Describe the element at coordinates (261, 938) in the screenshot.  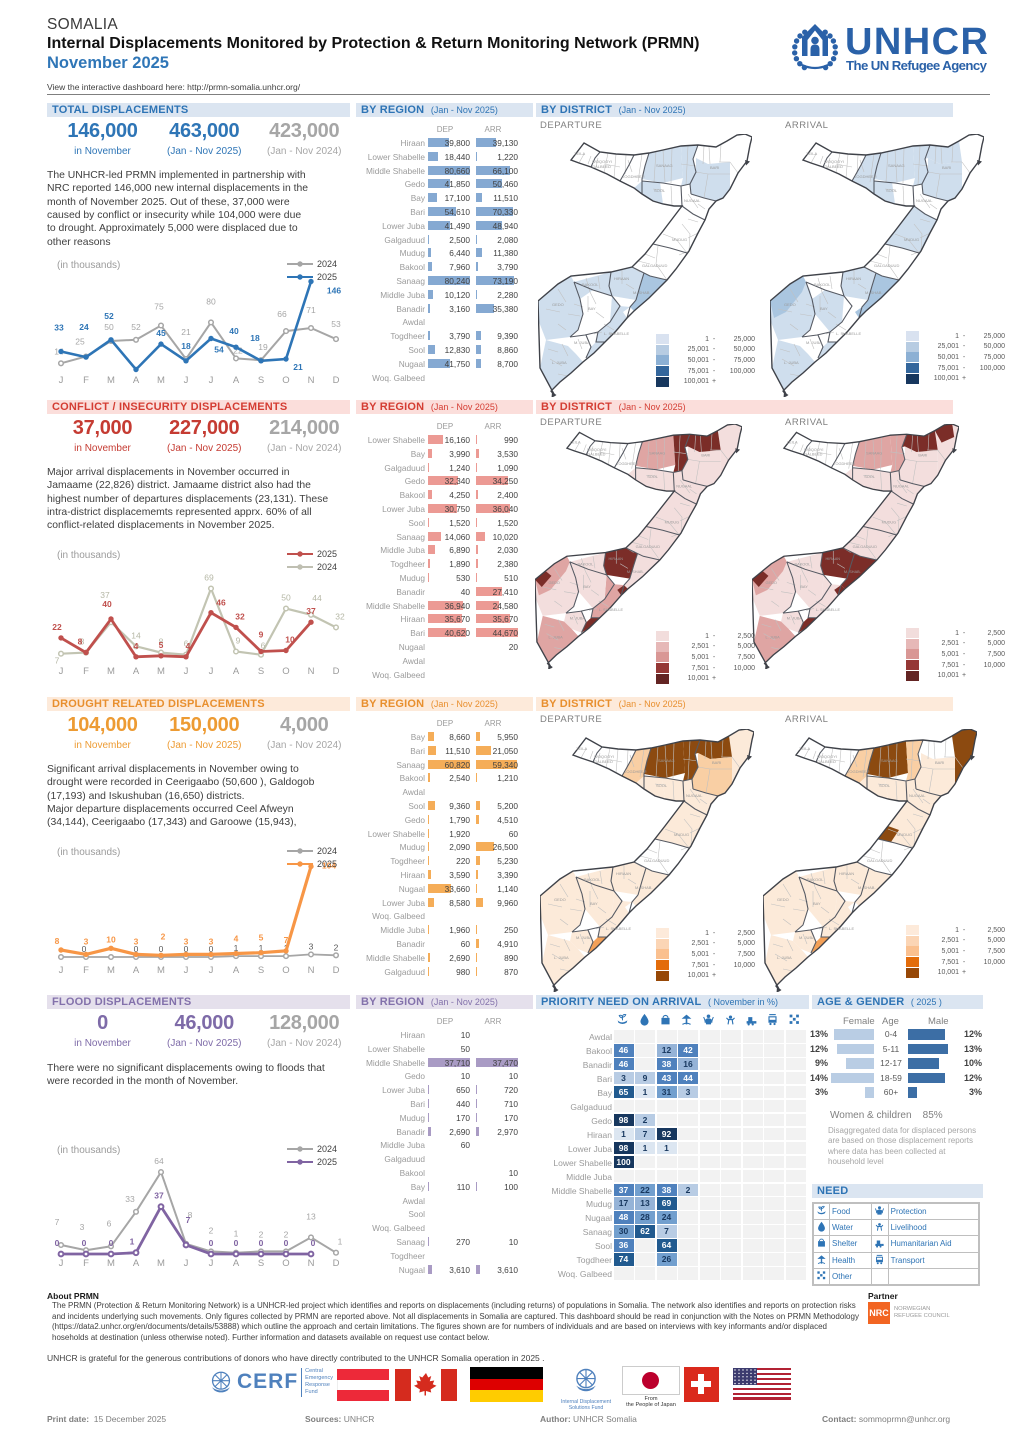
I see `svg-text: 5` at that location.